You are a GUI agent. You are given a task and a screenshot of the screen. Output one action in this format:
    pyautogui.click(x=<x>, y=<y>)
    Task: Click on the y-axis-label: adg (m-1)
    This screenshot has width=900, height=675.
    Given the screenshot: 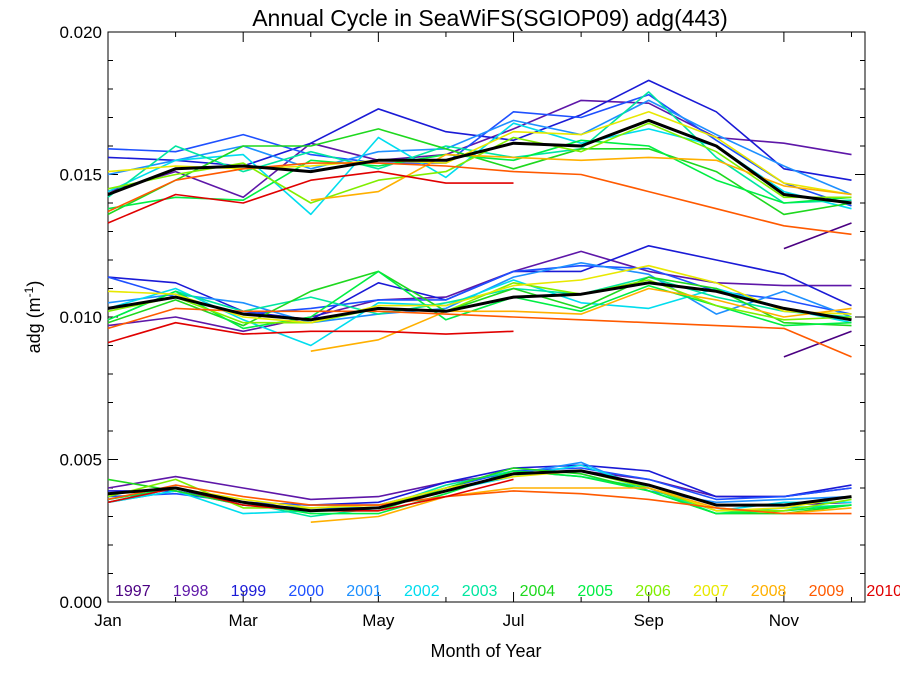 What is the action you would take?
    pyautogui.click(x=33, y=317)
    